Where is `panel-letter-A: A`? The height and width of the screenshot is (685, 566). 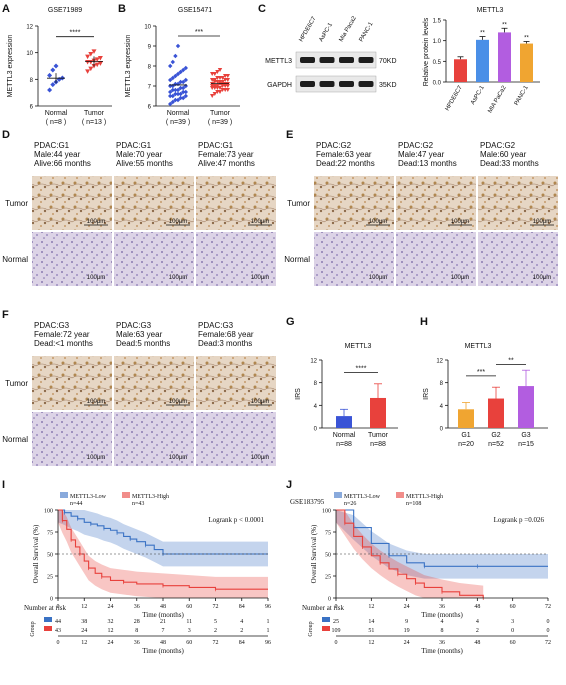 panel-letter-A: A is located at coordinates (6, 9).